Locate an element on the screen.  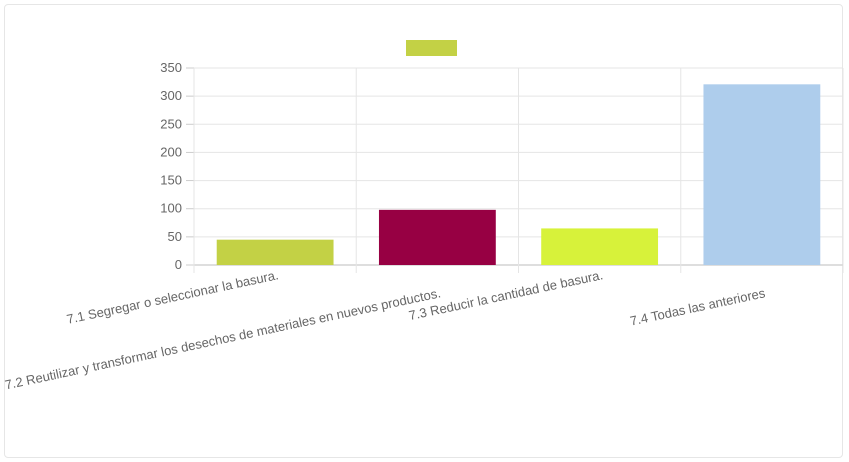
y-tick-label: 150 is located at coordinates (171, 180).